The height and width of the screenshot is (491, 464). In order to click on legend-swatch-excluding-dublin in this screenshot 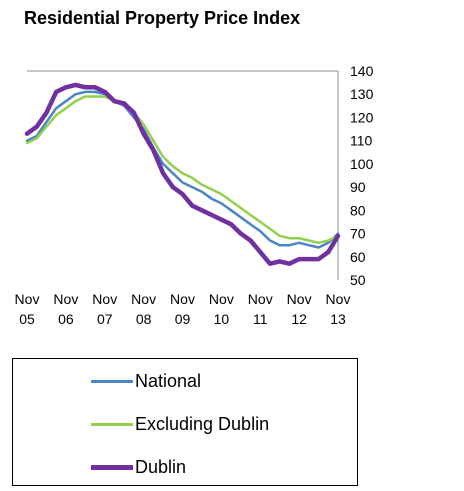, I will do `click(112, 424)`.